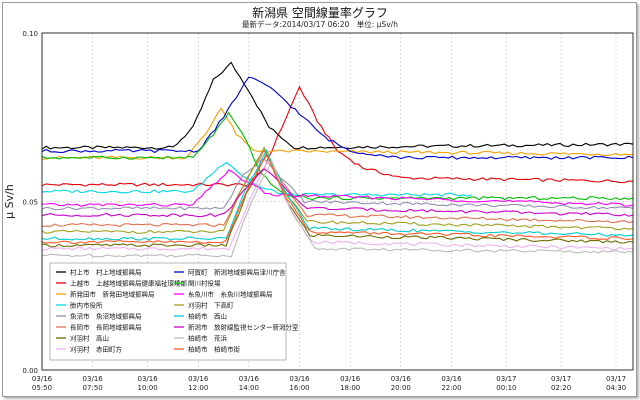 This screenshot has width=640, height=400. I want to click on chart-title: 新潟県 空間線量率グラフ, so click(320, 13).